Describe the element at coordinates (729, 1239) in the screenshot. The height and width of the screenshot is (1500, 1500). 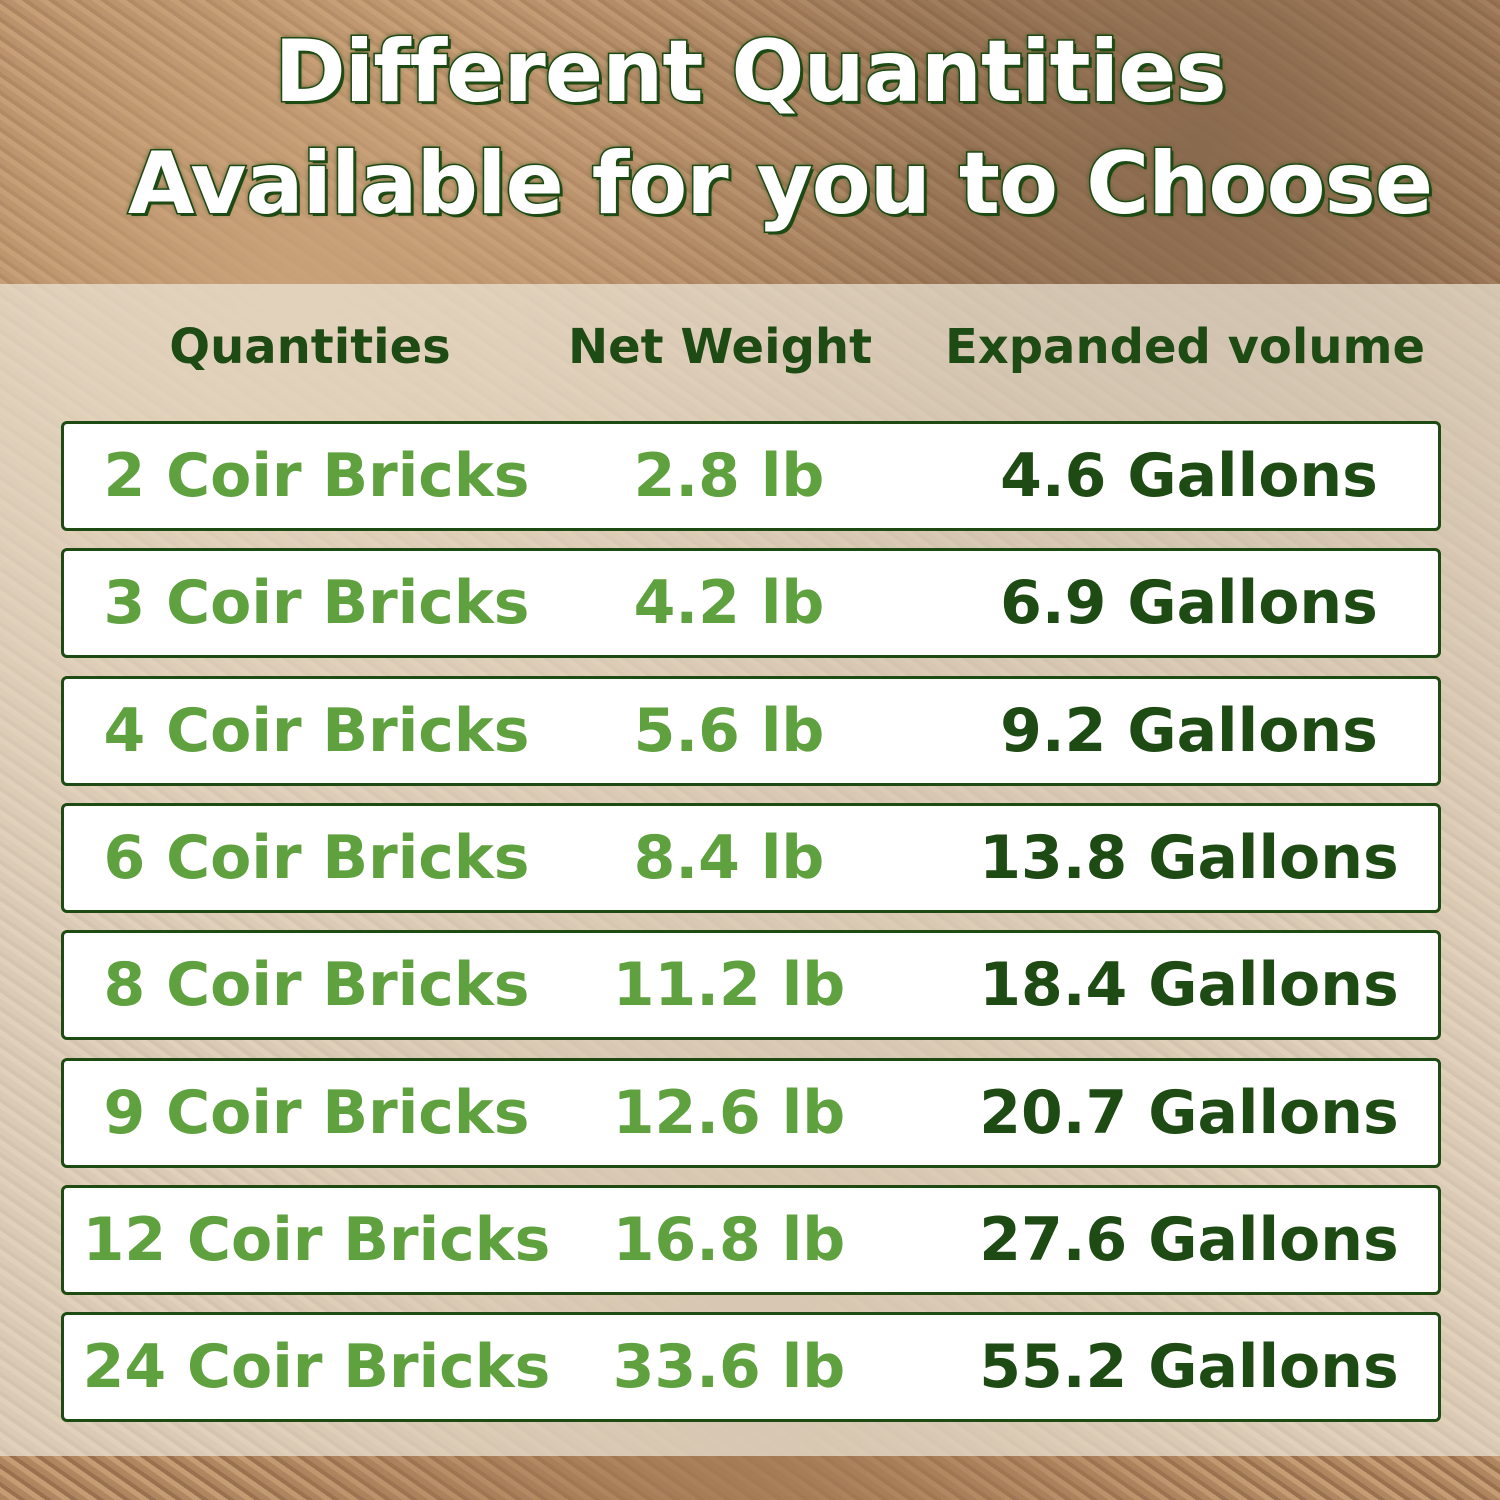
I see `cell-net-weight: 16.8 lb` at that location.